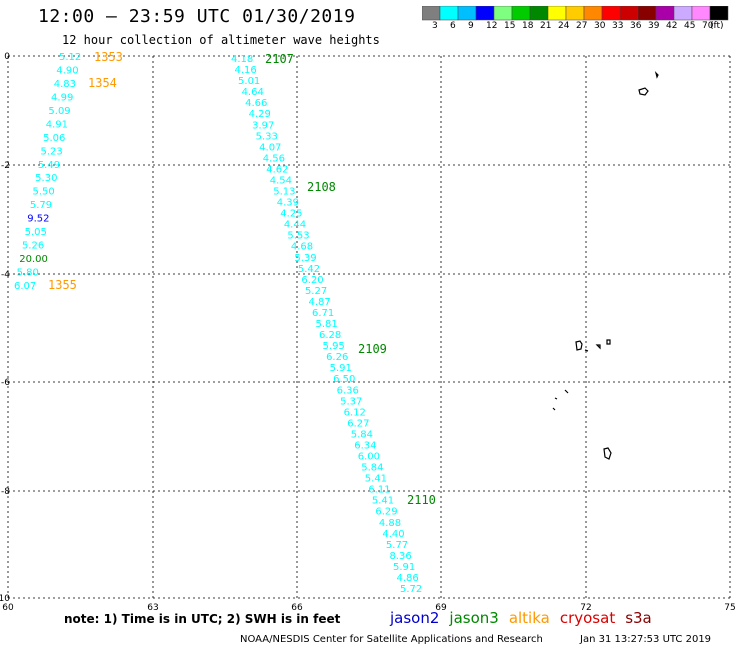  What do you see at coordinates (638, 618) in the screenshot?
I see `legend-item-s3a: s3a` at bounding box center [638, 618].